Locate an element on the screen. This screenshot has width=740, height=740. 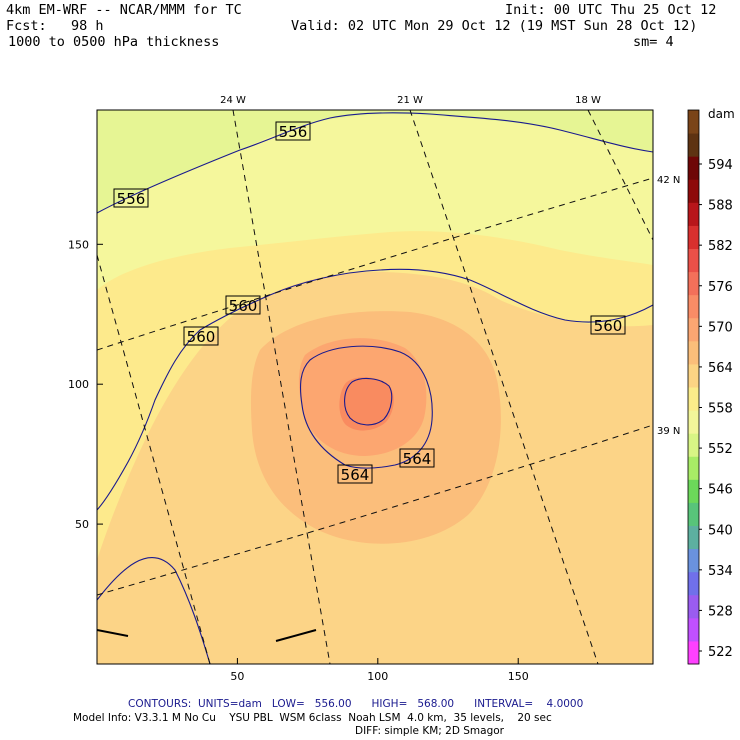
y-tick-label: 50 is located at coordinates (82, 524).